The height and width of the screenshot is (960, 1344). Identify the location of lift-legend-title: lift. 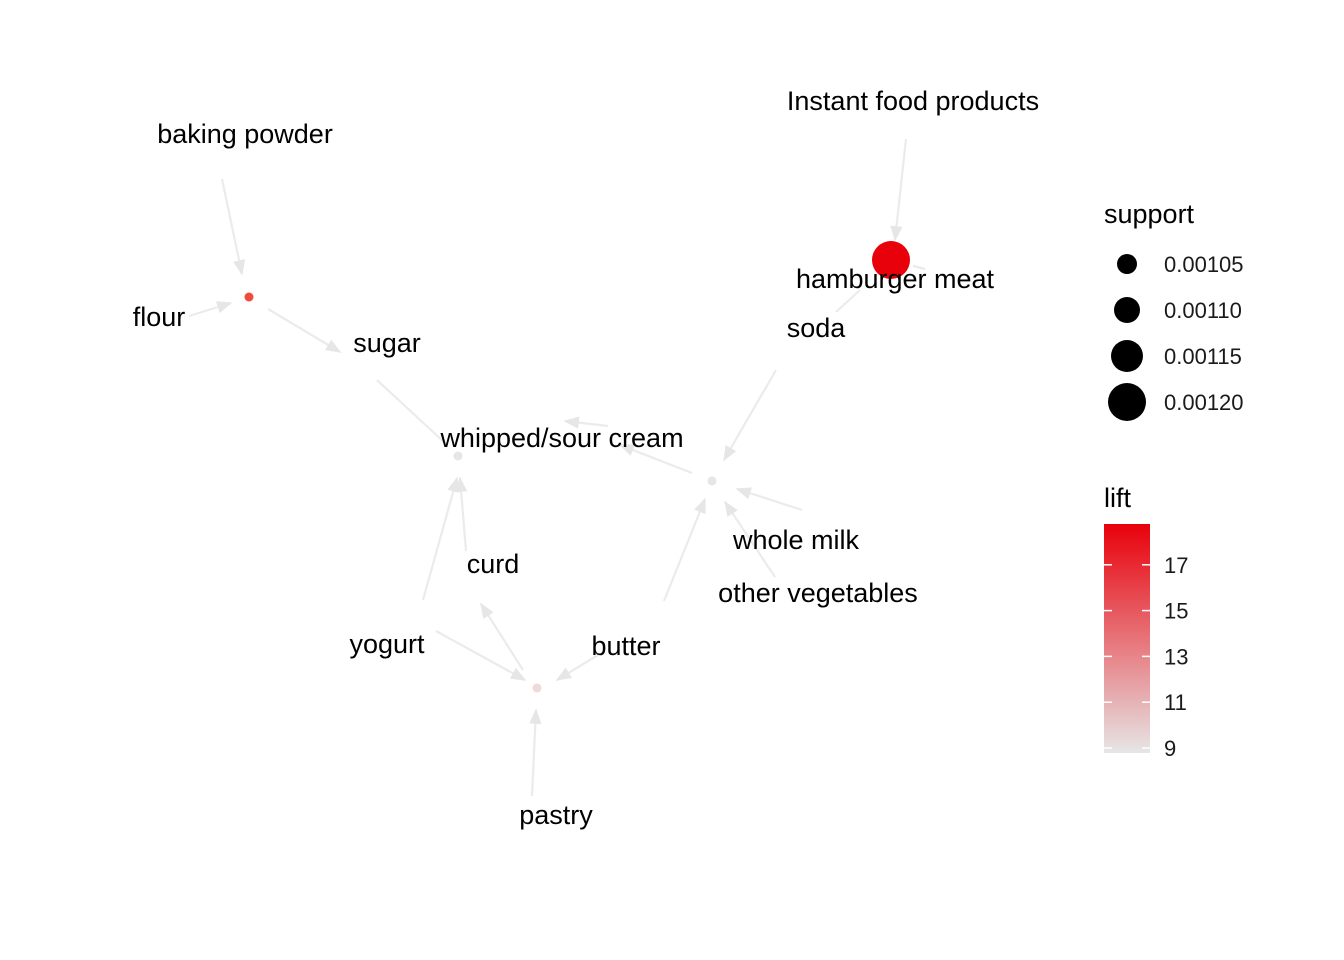
(1117, 498).